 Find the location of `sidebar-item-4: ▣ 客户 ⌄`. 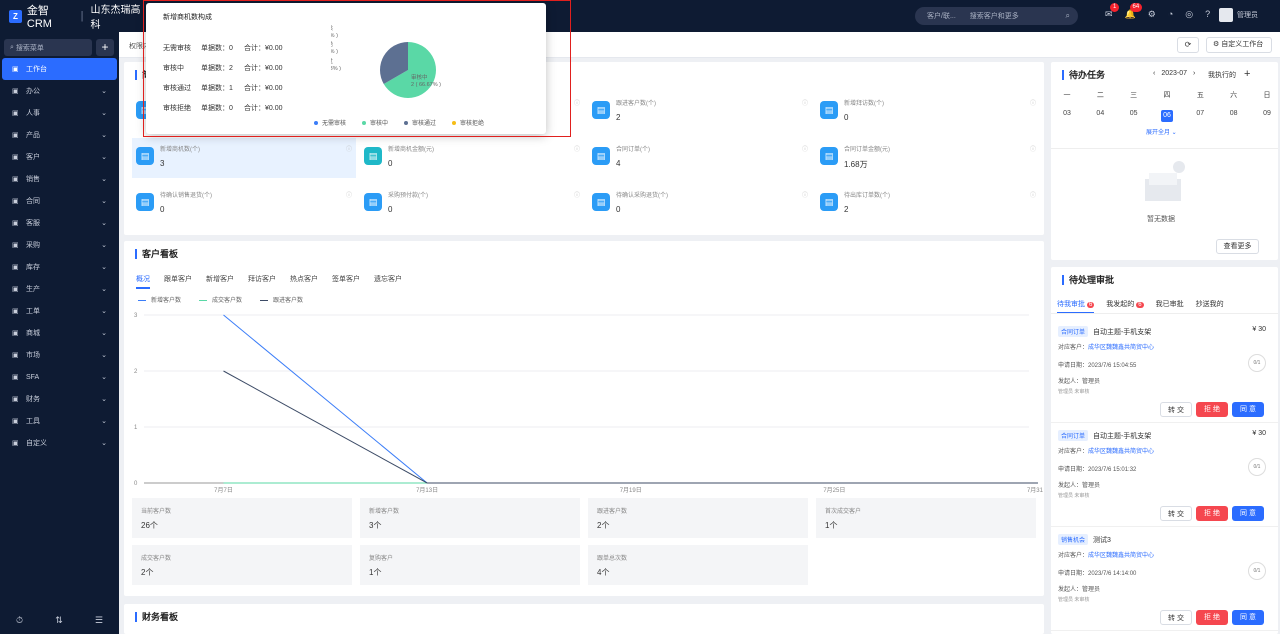

sidebar-item-4: ▣ 客户 ⌄ is located at coordinates (59, 157).